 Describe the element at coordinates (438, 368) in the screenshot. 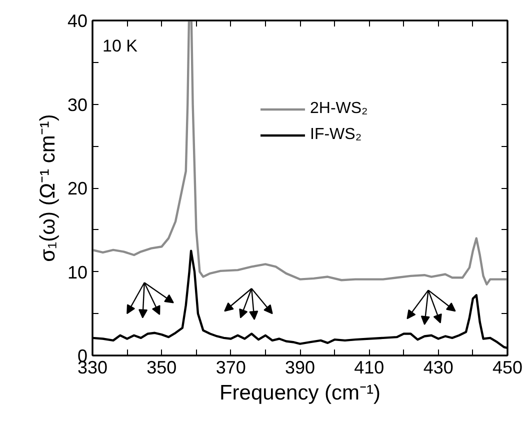

I see `x-tick-label: 430` at that location.